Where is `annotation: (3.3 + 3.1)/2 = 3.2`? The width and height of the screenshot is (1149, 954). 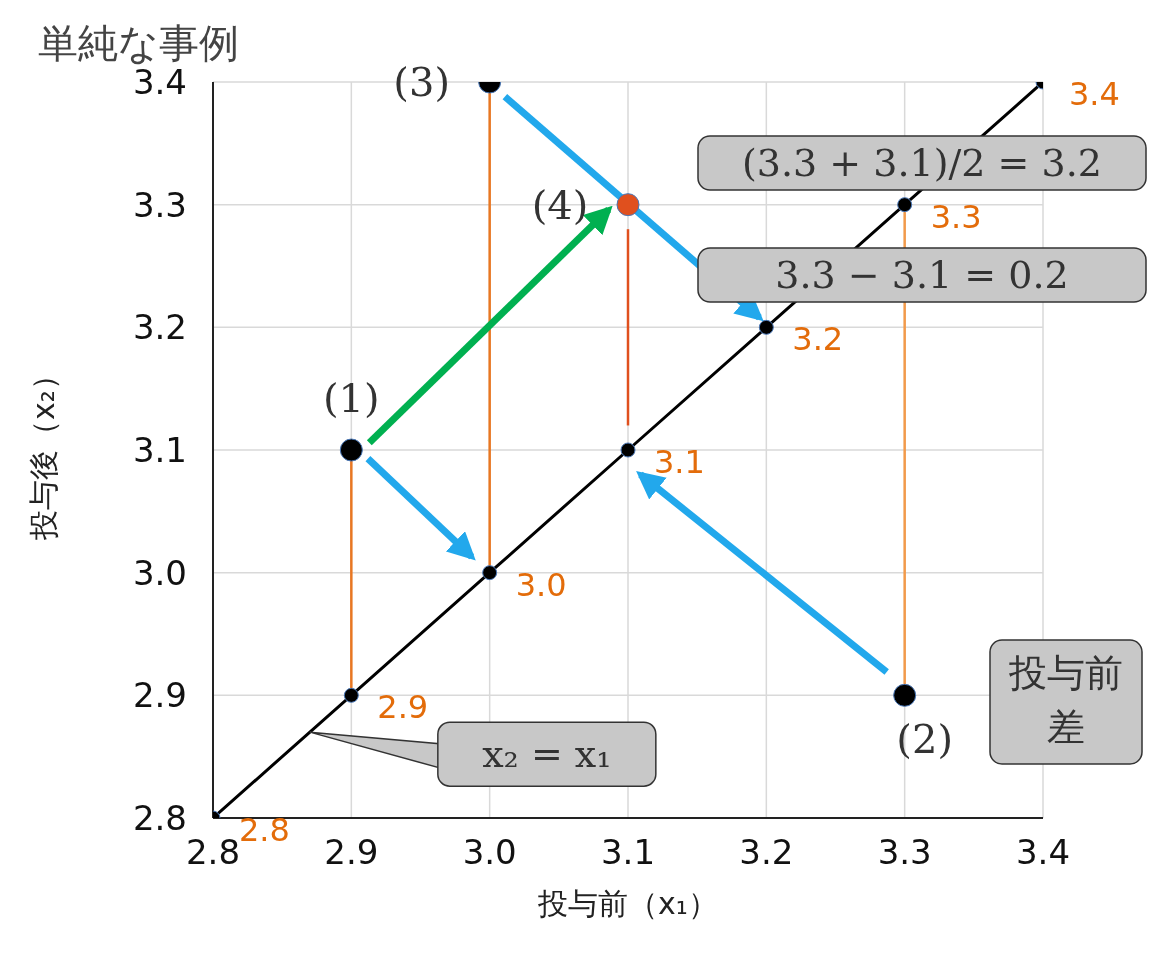 annotation: (3.3 + 3.1)/2 = 3.2 is located at coordinates (922, 163).